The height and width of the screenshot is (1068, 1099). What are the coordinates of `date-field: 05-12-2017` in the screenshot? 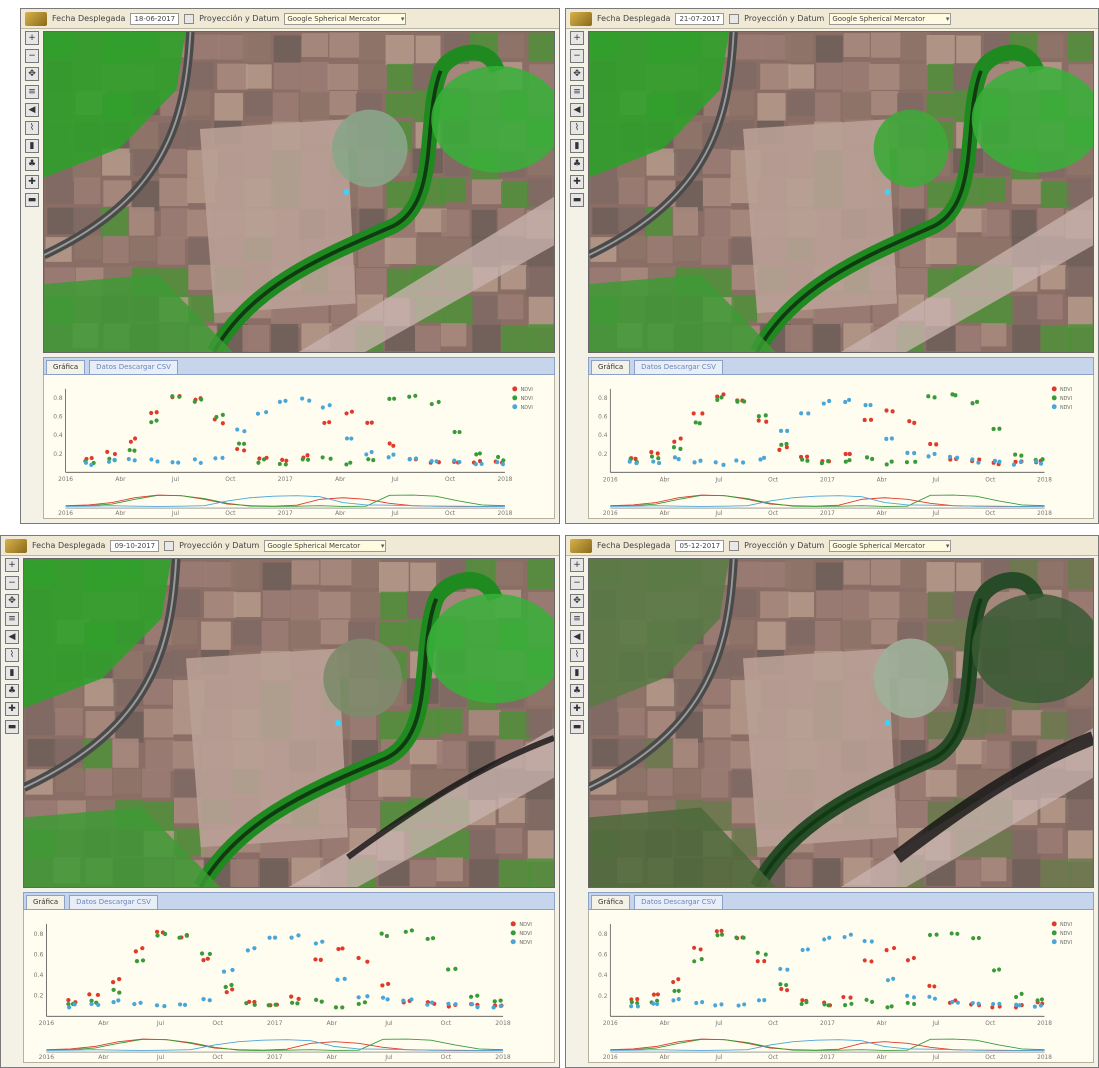 It's located at (700, 545).